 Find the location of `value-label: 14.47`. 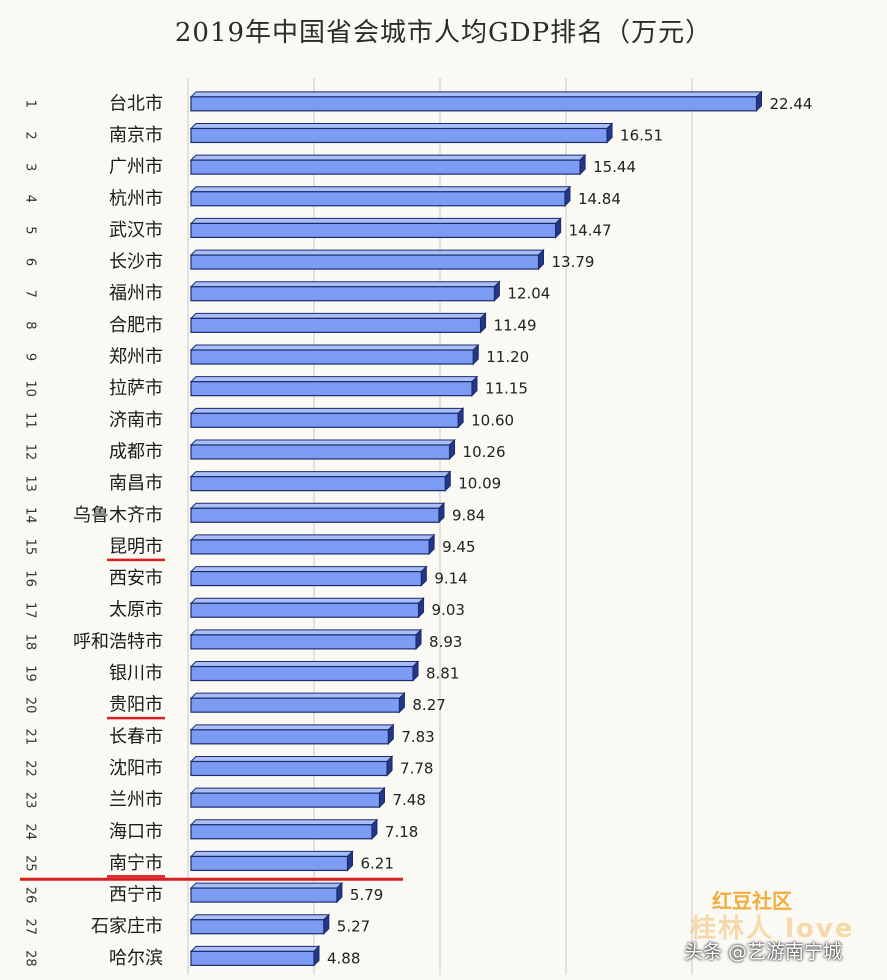

value-label: 14.47 is located at coordinates (590, 230).